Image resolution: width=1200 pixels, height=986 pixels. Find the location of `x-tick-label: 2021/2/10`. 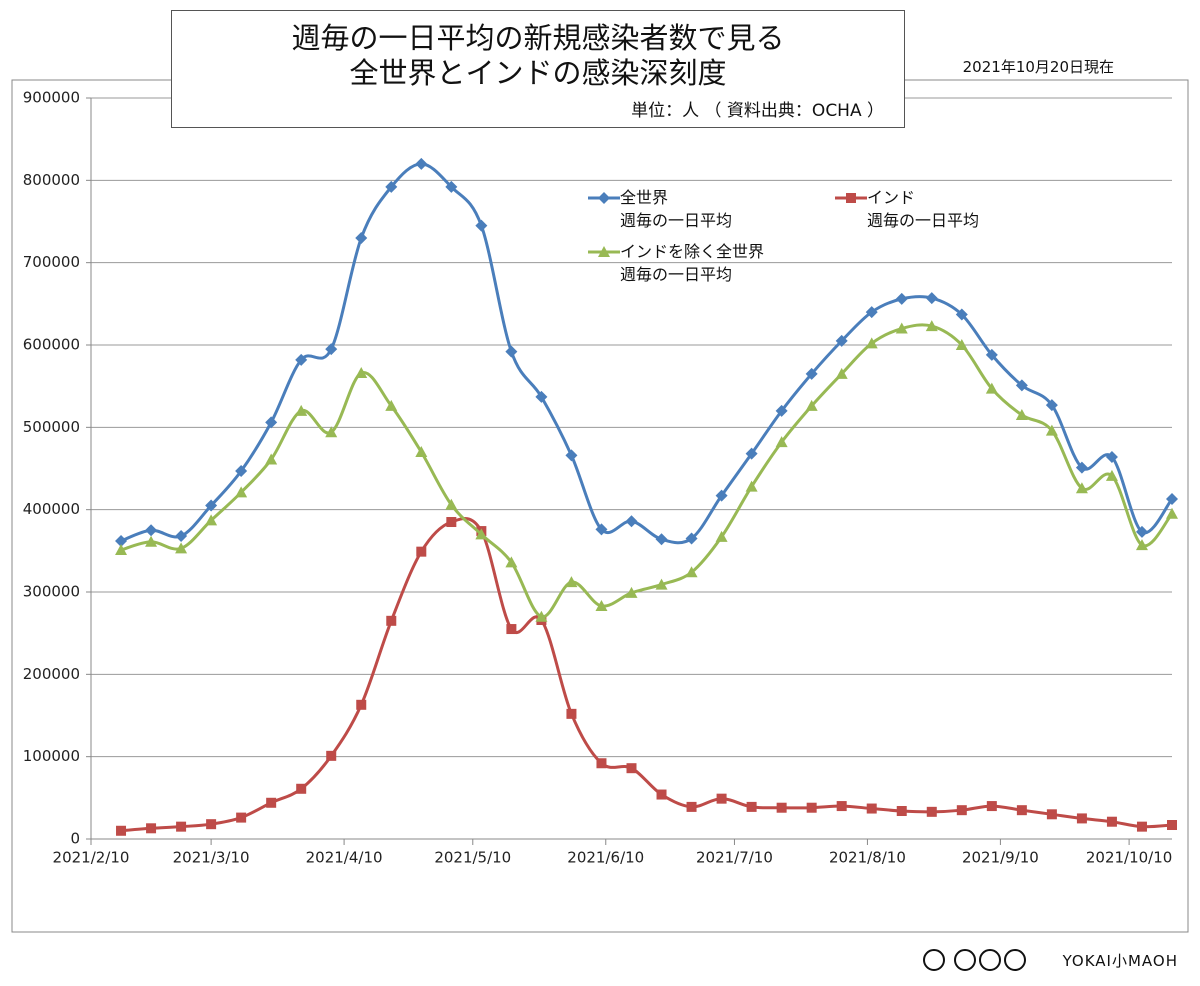

x-tick-label: 2021/2/10 is located at coordinates (91, 858).